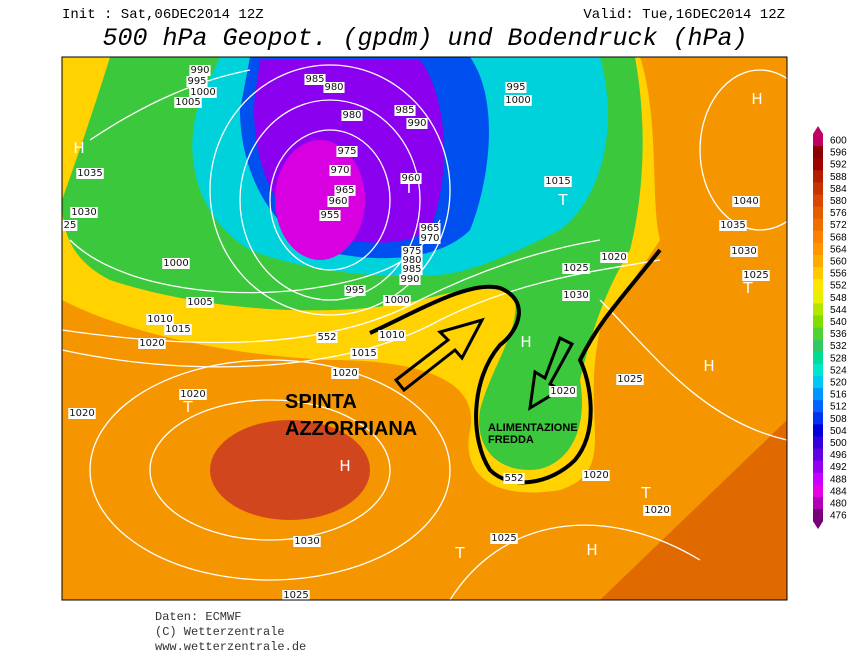  Describe the element at coordinates (838, 201) in the screenshot. I see `colorbar-label: 580` at that location.